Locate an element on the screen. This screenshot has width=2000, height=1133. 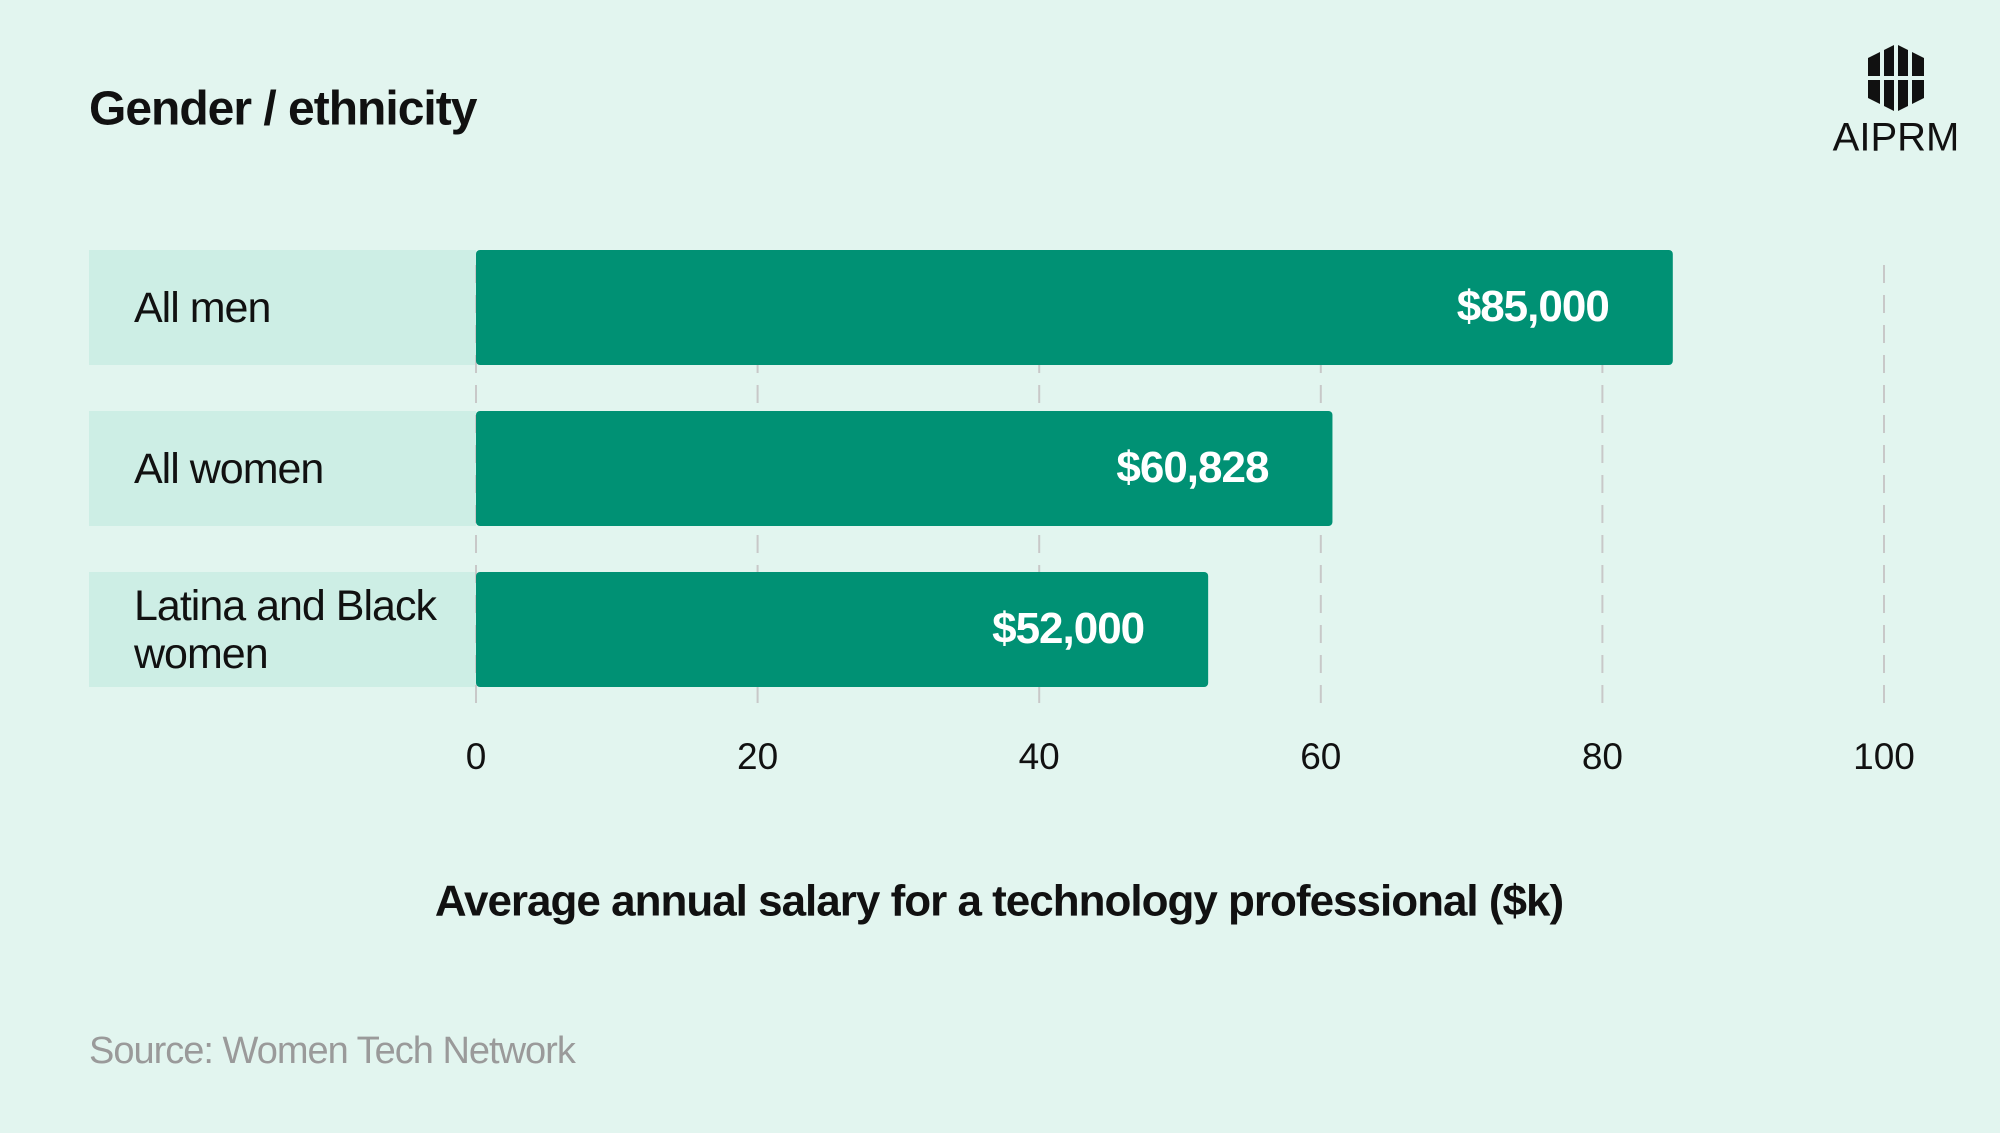
chart-title: Gender / ethnicity is located at coordinates (283, 109).